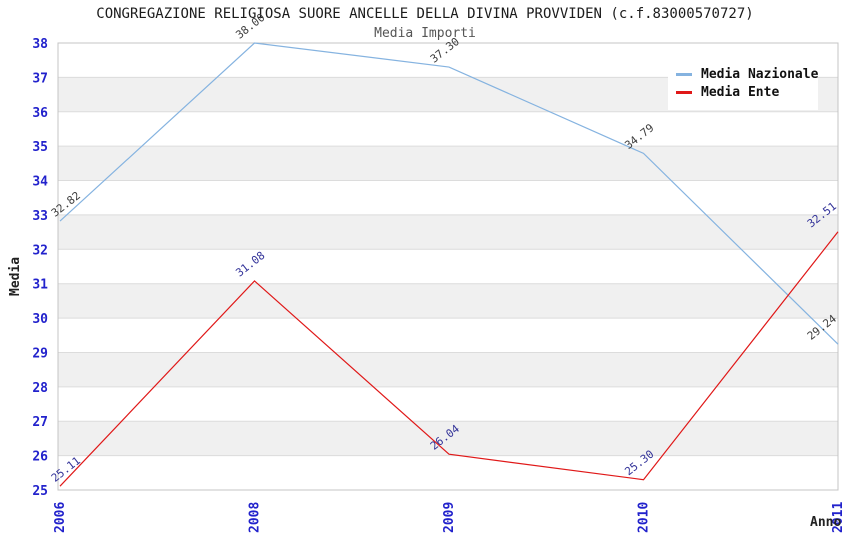 The height and width of the screenshot is (550, 850). I want to click on data-label: 38.00, so click(250, 26).